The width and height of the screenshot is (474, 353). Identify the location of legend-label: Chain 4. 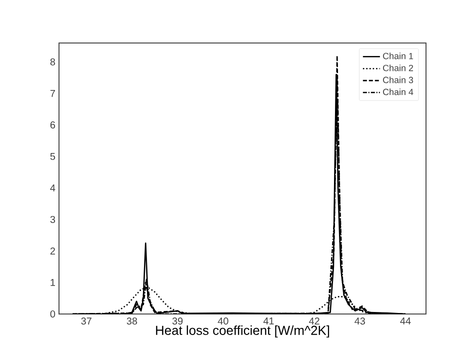
(398, 92).